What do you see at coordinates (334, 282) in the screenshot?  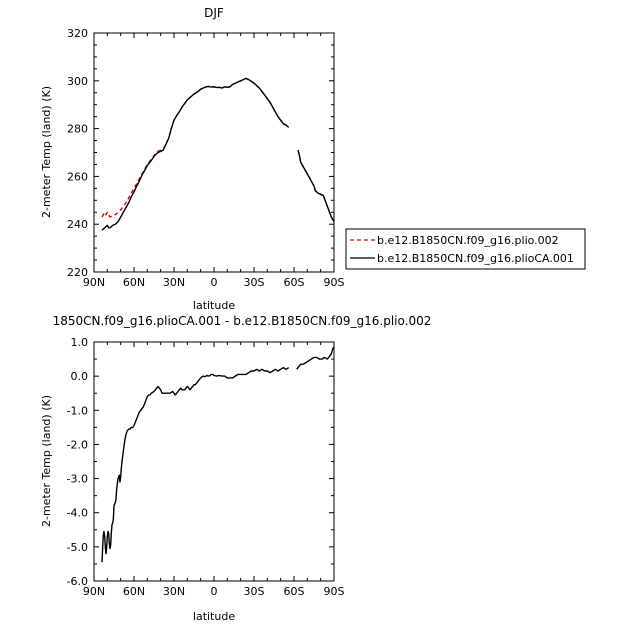 I see `top-x-tick-label: 90S` at bounding box center [334, 282].